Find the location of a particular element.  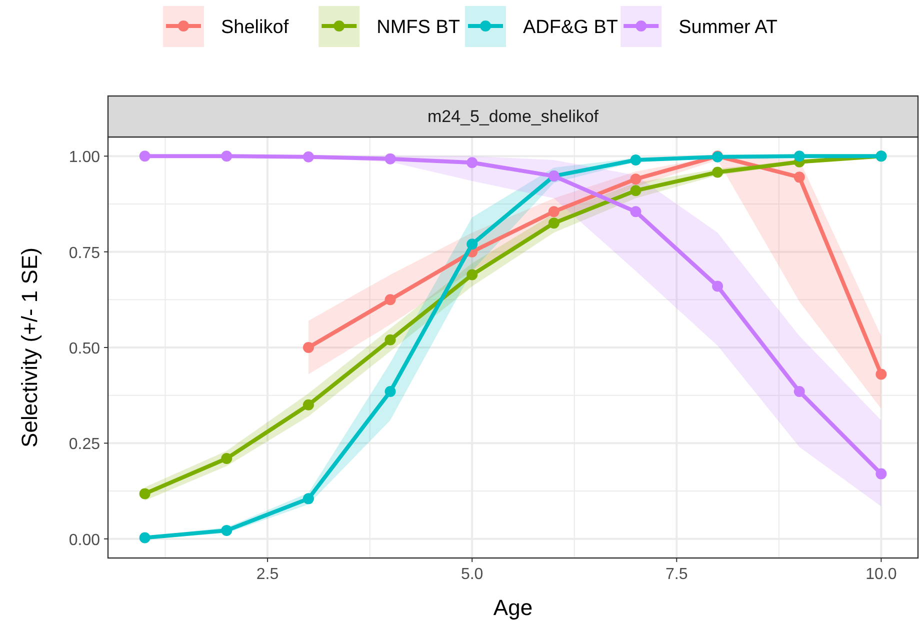

legend-label: Summer AT is located at coordinates (728, 27).